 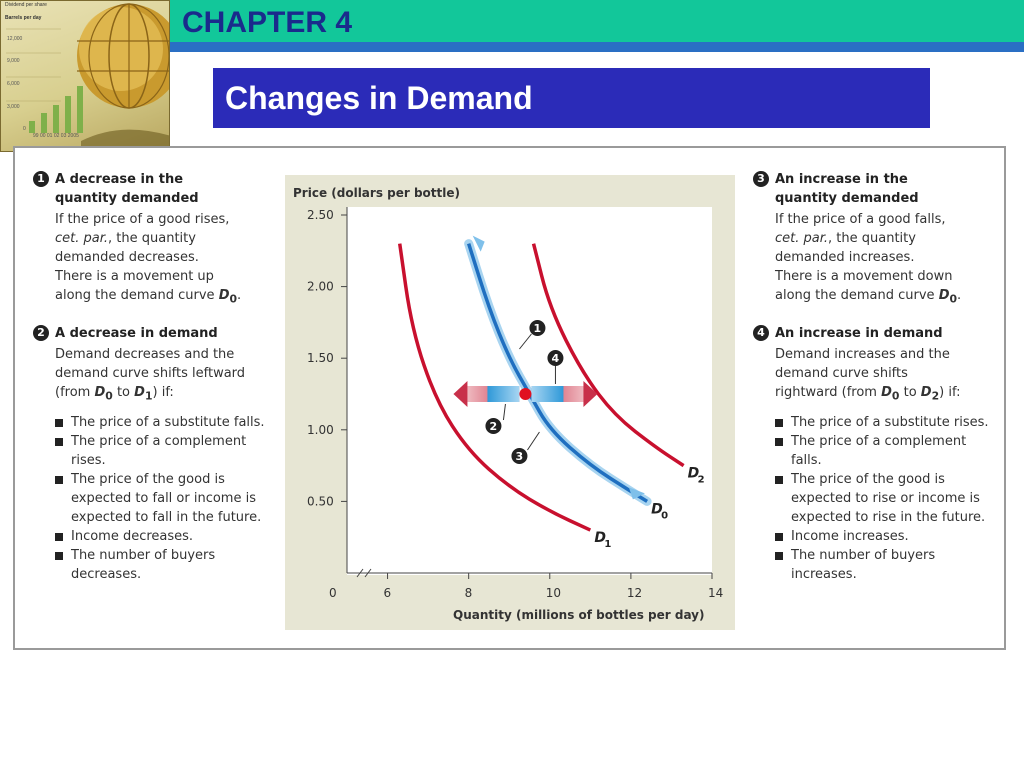 I want to click on chapter-label: CHAPTER 4, so click(x=267, y=22).